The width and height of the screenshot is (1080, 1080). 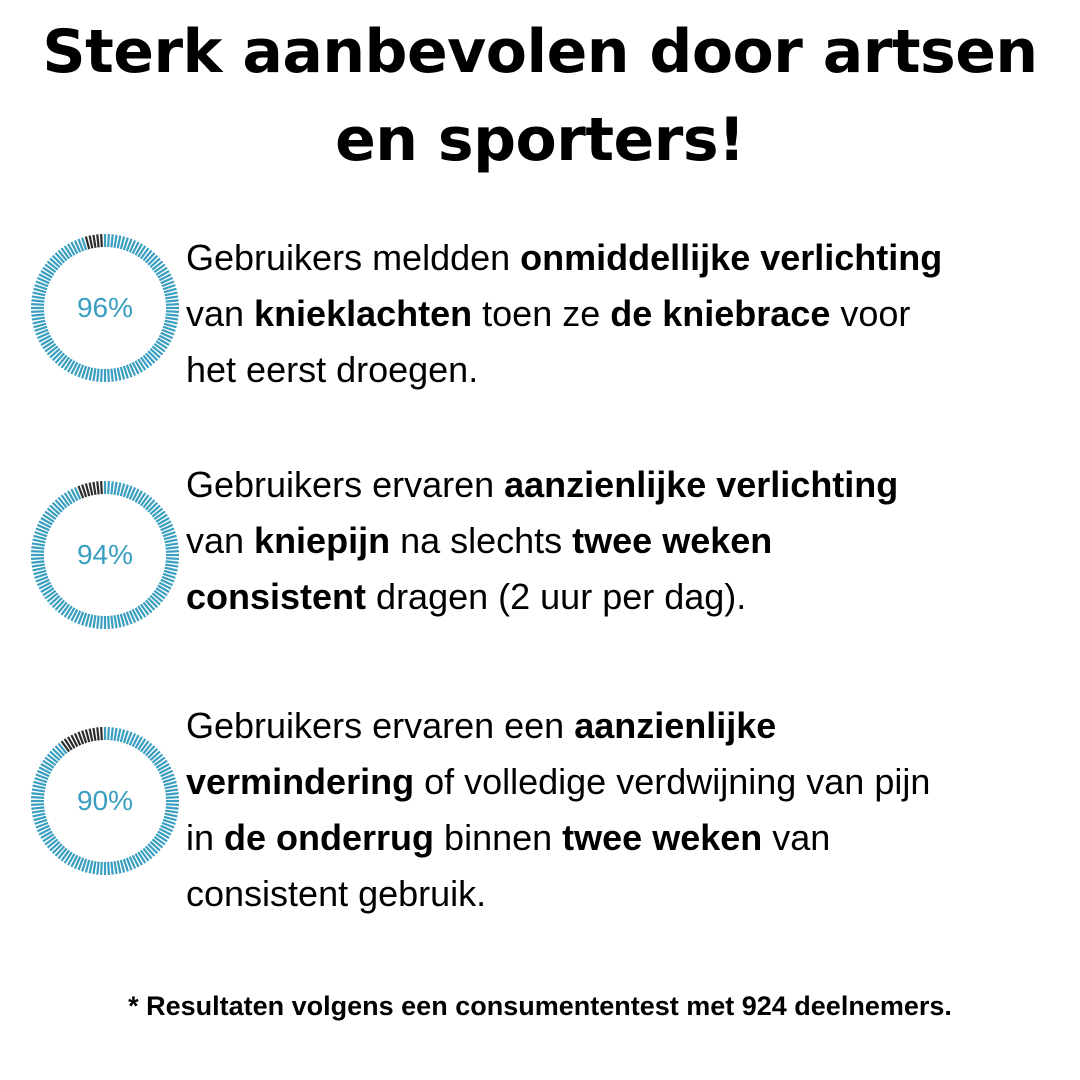 What do you see at coordinates (720, 313) in the screenshot?
I see `emphasis-text: de kniebrace` at bounding box center [720, 313].